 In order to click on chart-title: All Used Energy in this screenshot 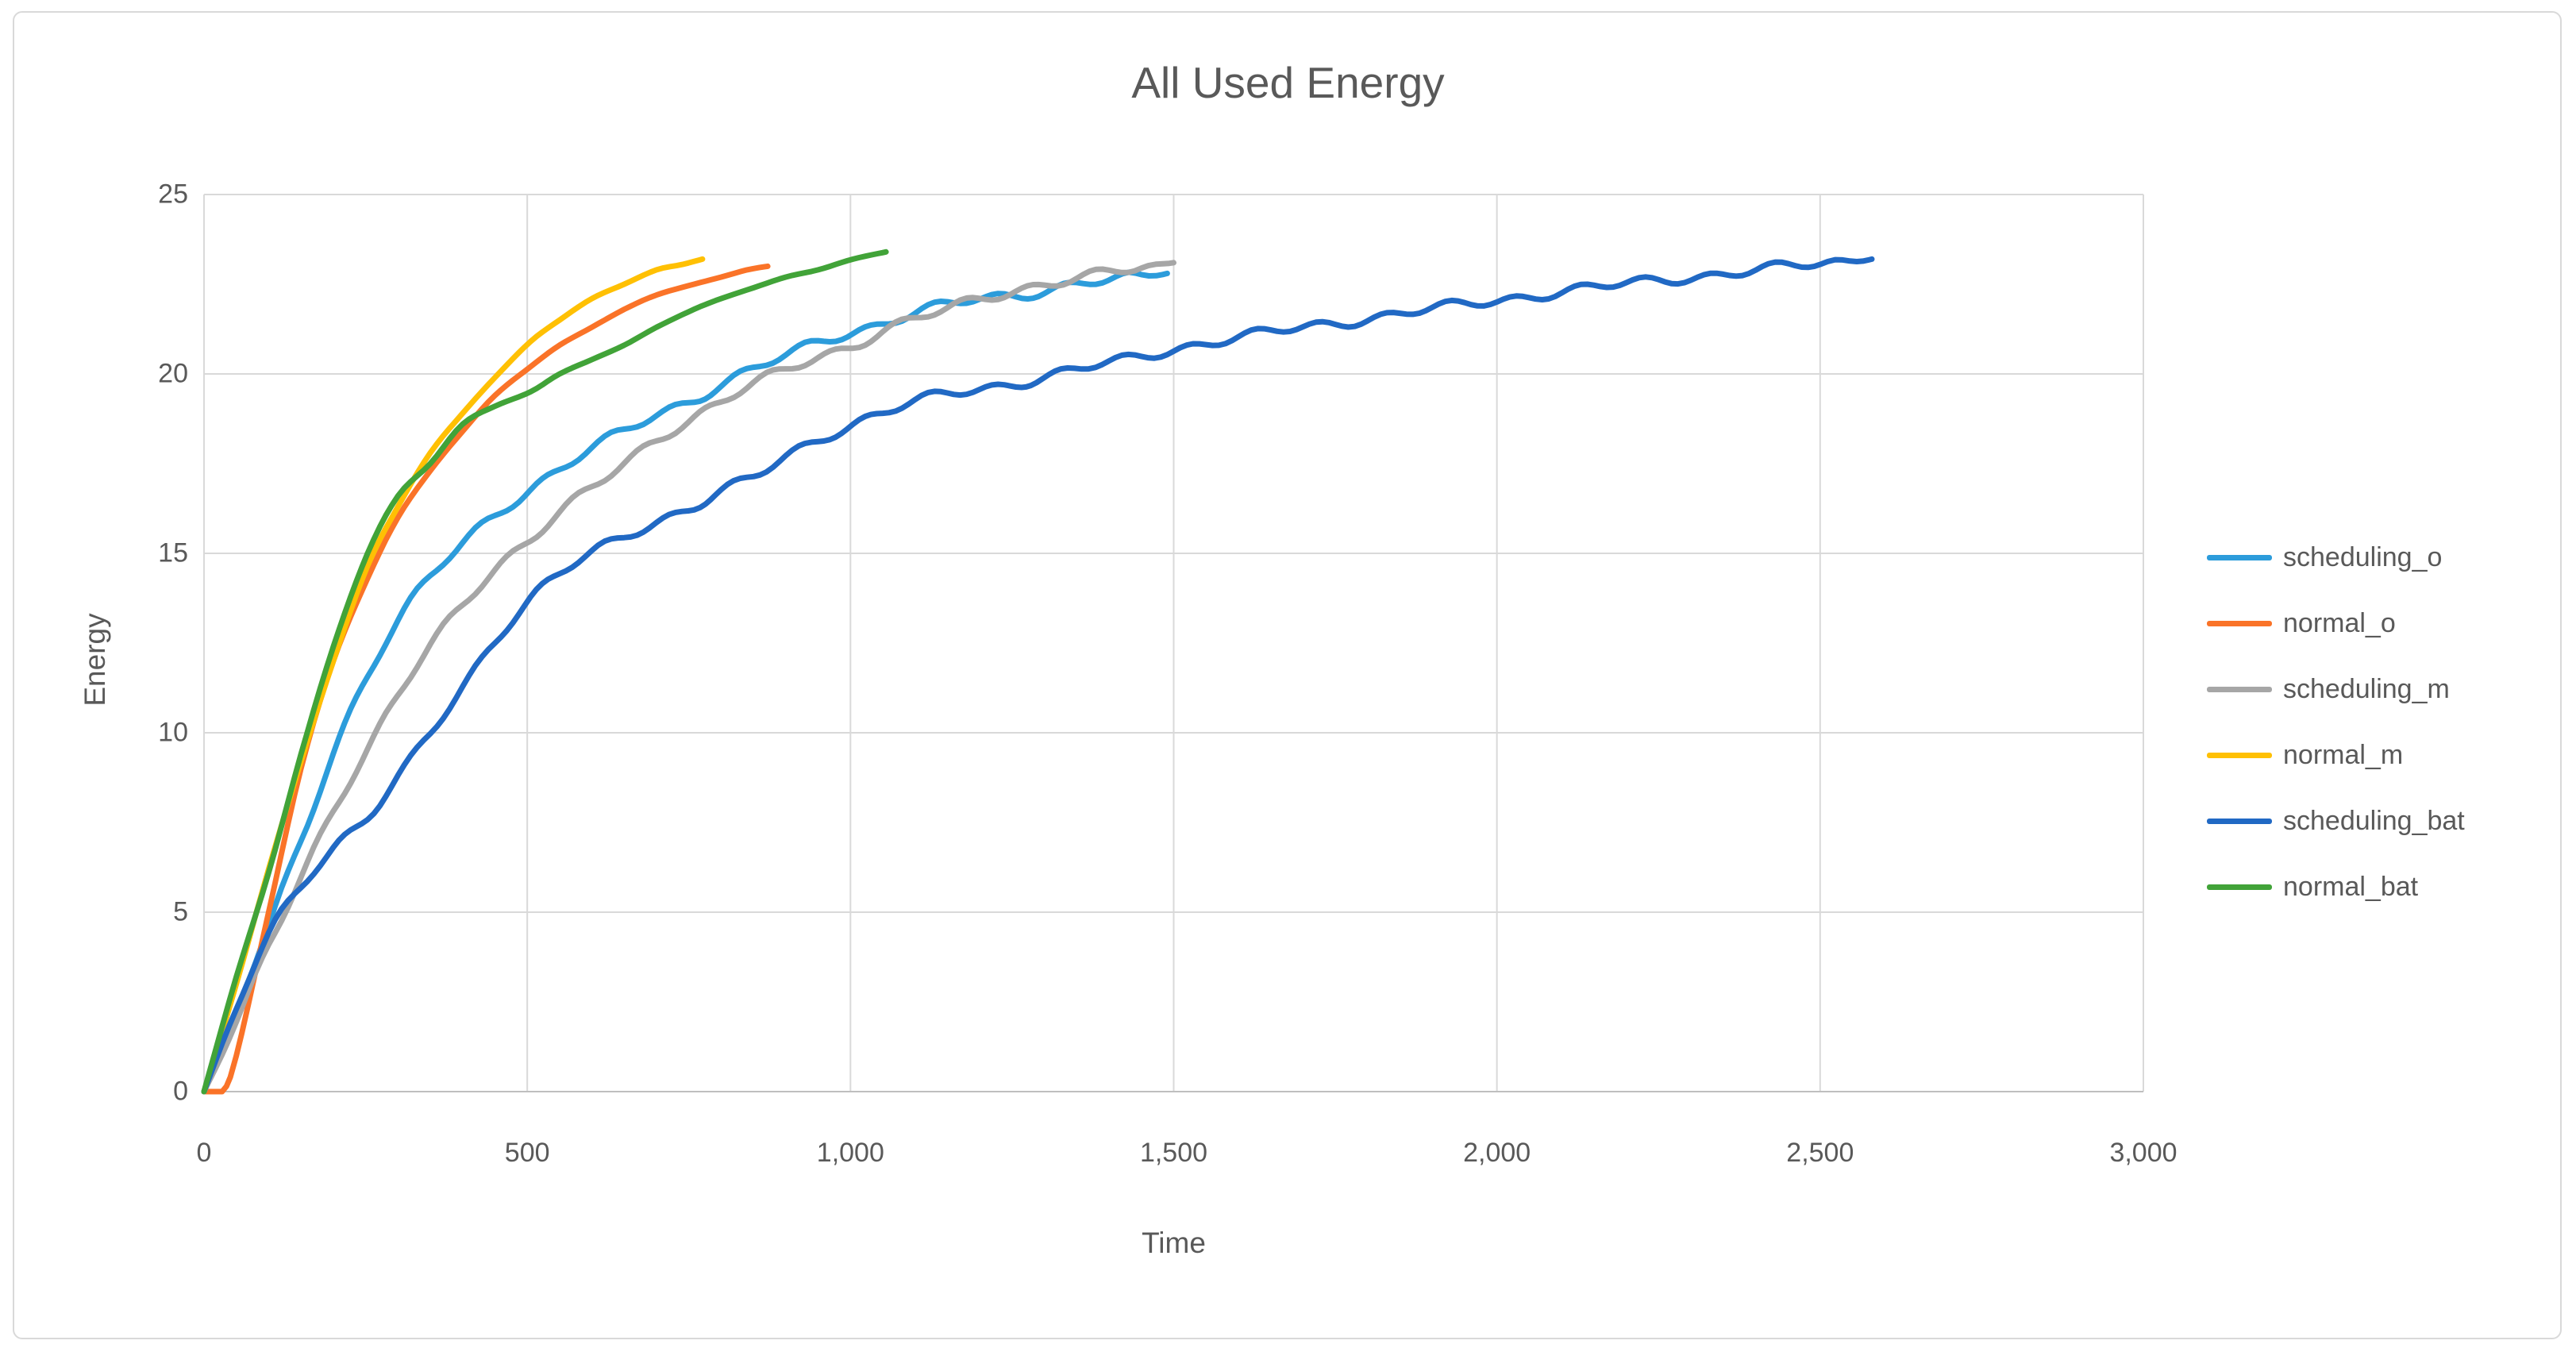, I will do `click(1288, 82)`.